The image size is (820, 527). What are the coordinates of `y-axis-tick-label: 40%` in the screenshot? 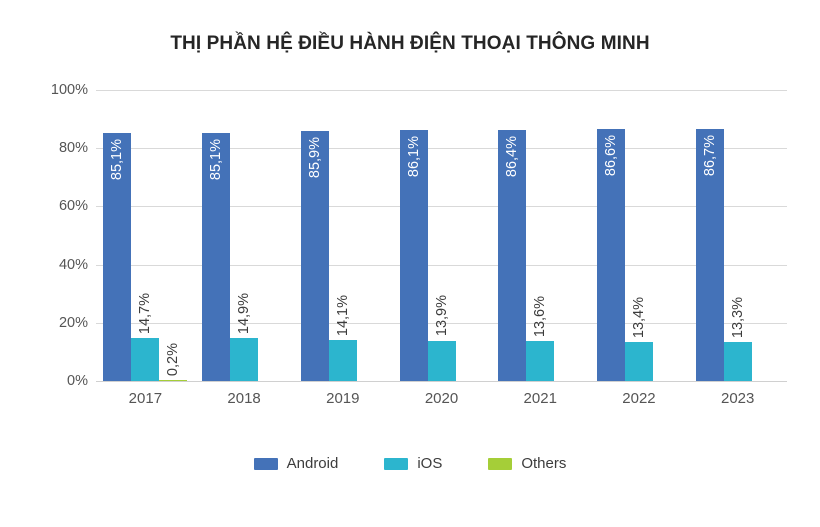 It's located at (73, 264).